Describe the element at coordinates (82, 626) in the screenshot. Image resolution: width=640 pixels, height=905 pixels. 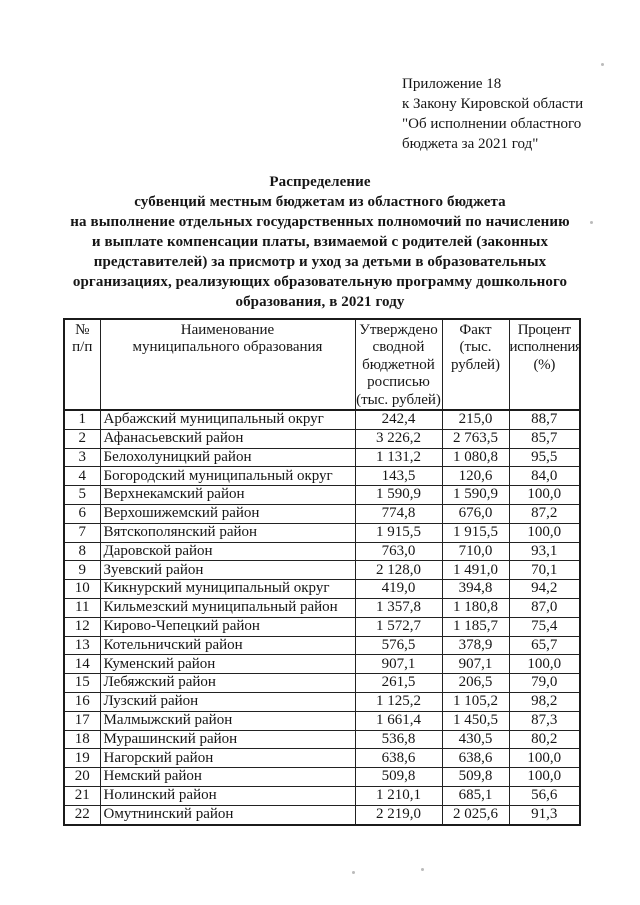
I see `row-number-cell: 12` at that location.